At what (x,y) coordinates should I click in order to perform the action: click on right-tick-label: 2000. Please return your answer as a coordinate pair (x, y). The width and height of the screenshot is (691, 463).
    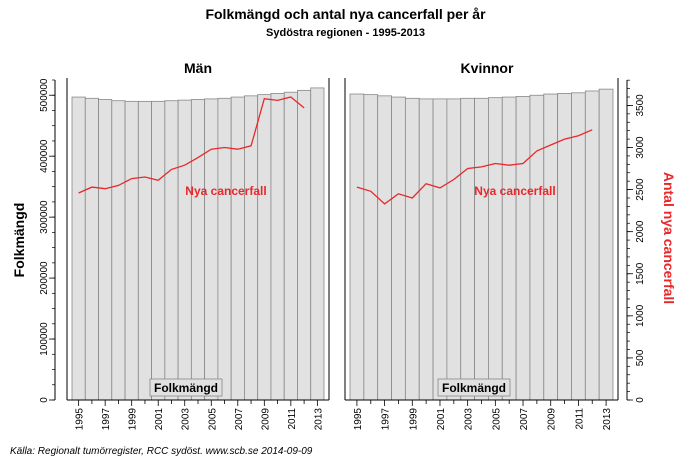
    Looking at the image, I should click on (640, 231).